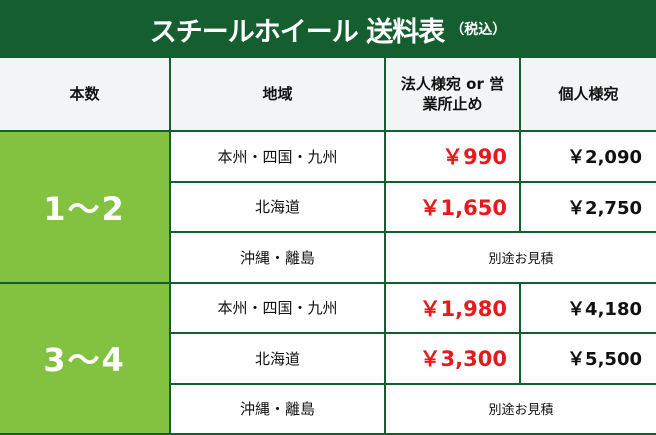  I want to click on title-tax-note: （税込）, so click(478, 30).